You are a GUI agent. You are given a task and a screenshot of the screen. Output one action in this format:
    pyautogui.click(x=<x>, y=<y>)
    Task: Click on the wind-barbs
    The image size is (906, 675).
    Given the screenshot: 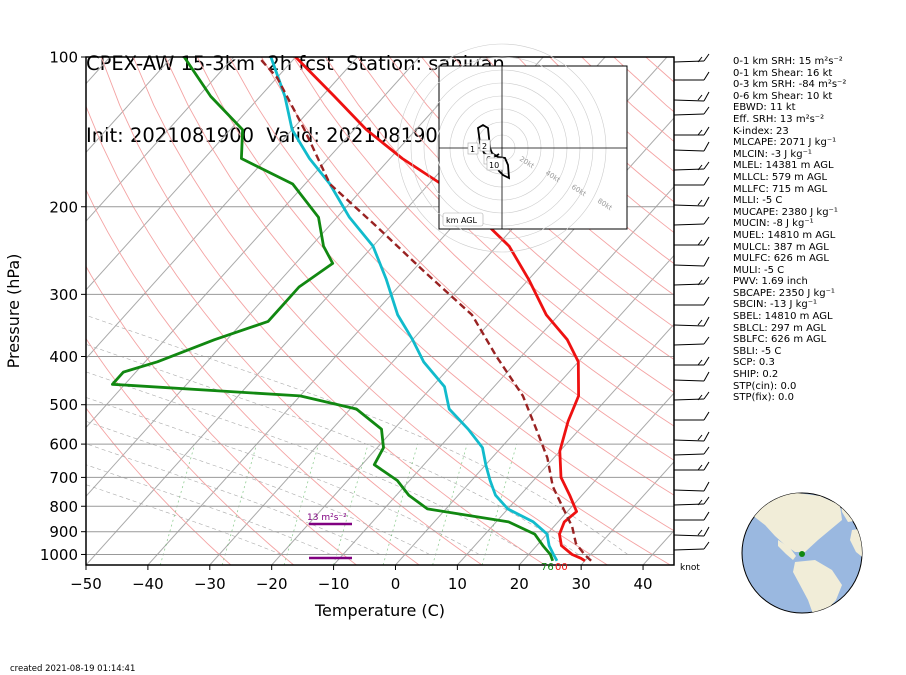 What is the action you would take?
    pyautogui.click(x=691, y=302)
    